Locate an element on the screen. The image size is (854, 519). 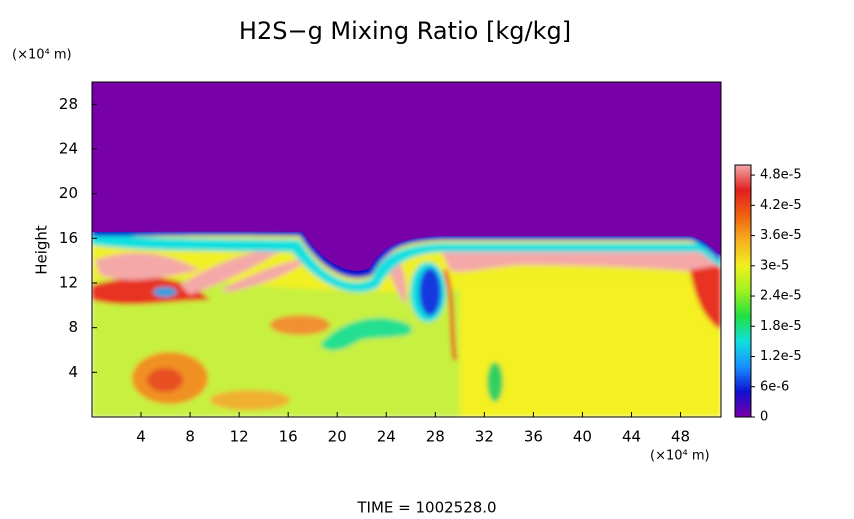
colorbar-tick-label: 2.4e-5 is located at coordinates (781, 296).